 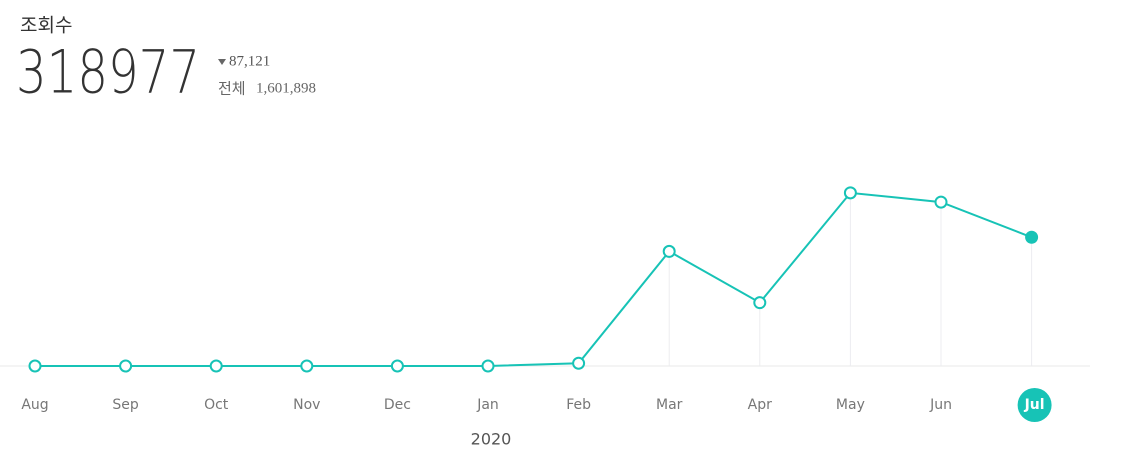 I want to click on total: 1,601,898, so click(x=286, y=88).